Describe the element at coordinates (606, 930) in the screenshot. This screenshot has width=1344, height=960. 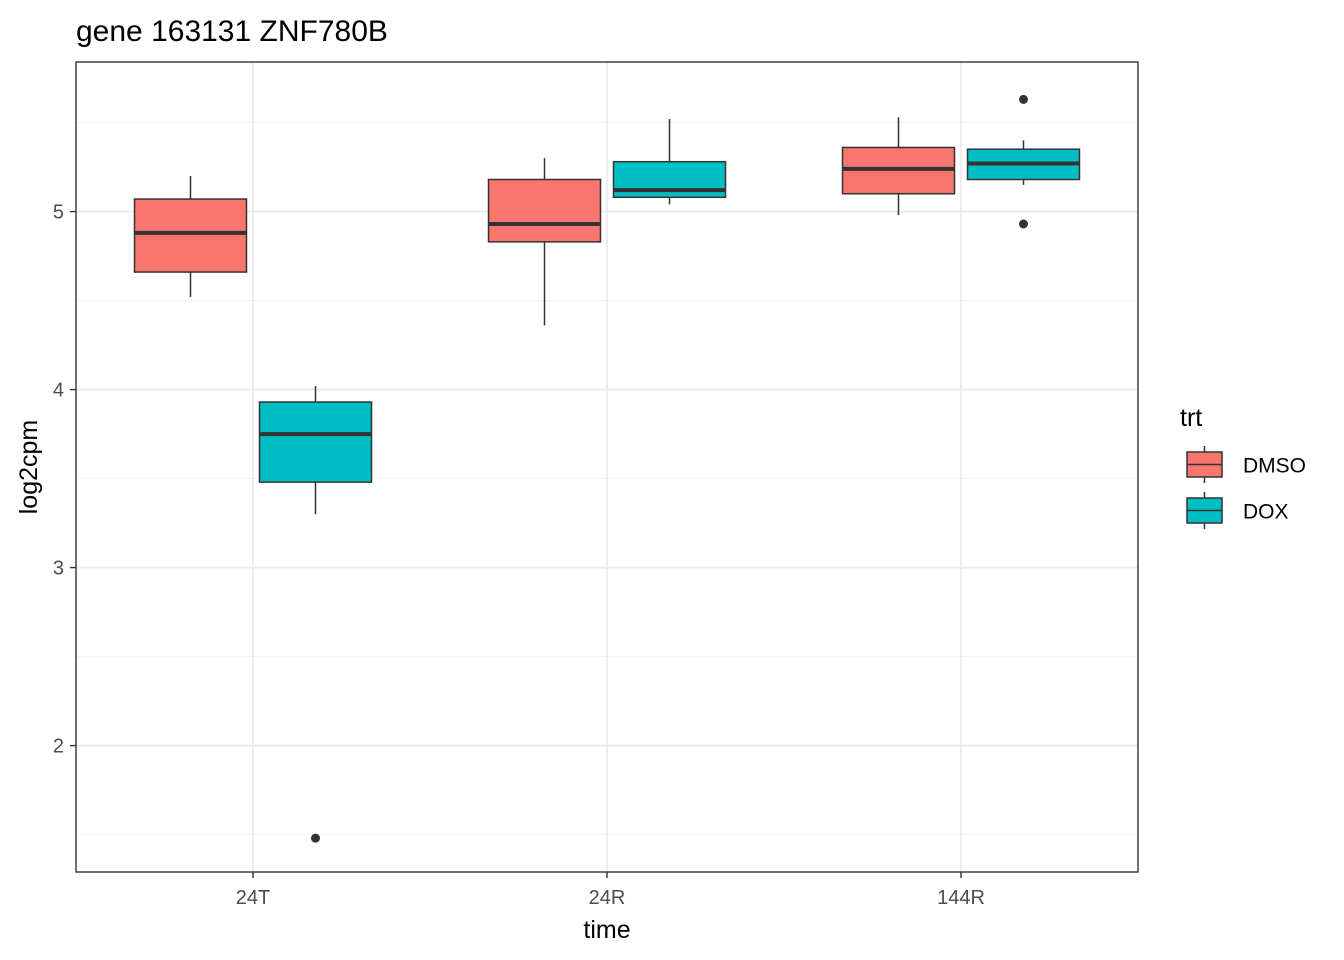
I see `x-axis-title: time` at that location.